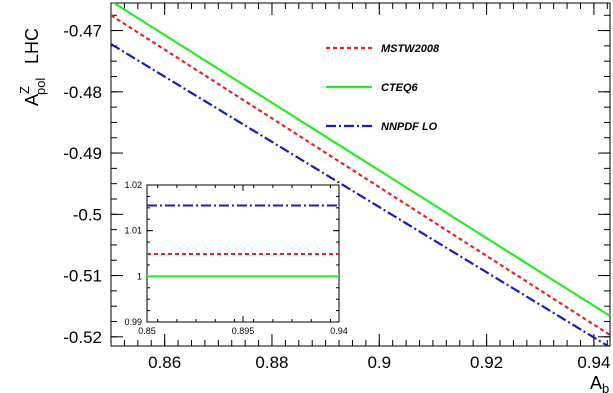 Image resolution: width=613 pixels, height=393 pixels. What do you see at coordinates (133, 322) in the screenshot?
I see `inset-y-tick-label: 0.99` at bounding box center [133, 322].